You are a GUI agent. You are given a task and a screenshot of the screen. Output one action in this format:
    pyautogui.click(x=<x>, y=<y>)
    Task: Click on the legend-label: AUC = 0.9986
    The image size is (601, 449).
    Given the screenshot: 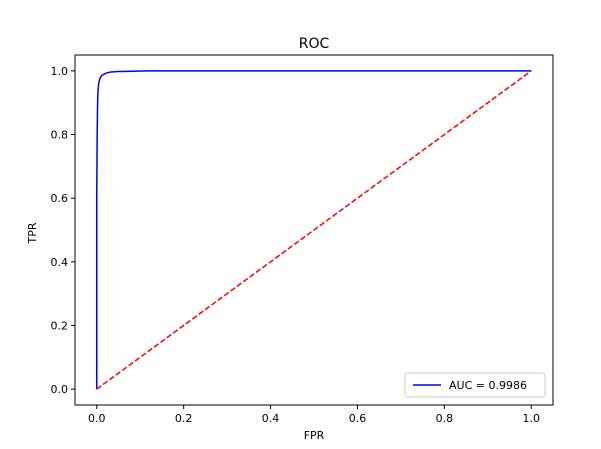 What is the action you would take?
    pyautogui.click(x=488, y=385)
    